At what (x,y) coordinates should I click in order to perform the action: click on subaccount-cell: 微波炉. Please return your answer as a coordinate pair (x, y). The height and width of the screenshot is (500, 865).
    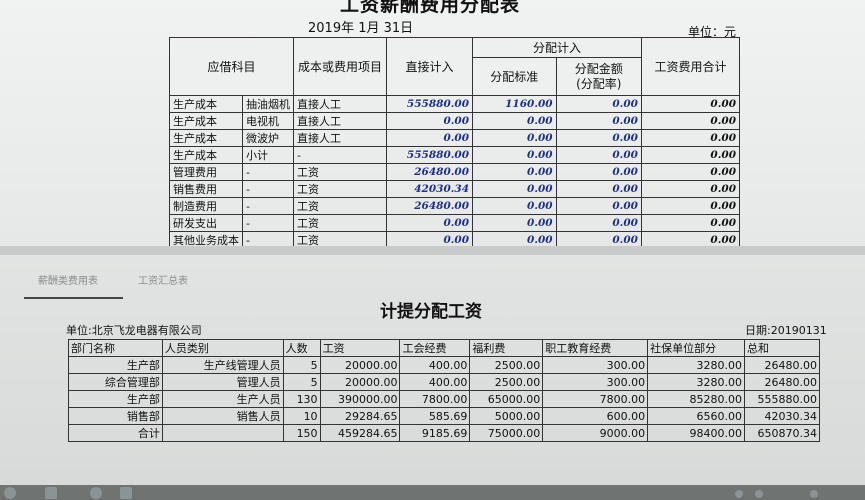
    Looking at the image, I should click on (268, 138).